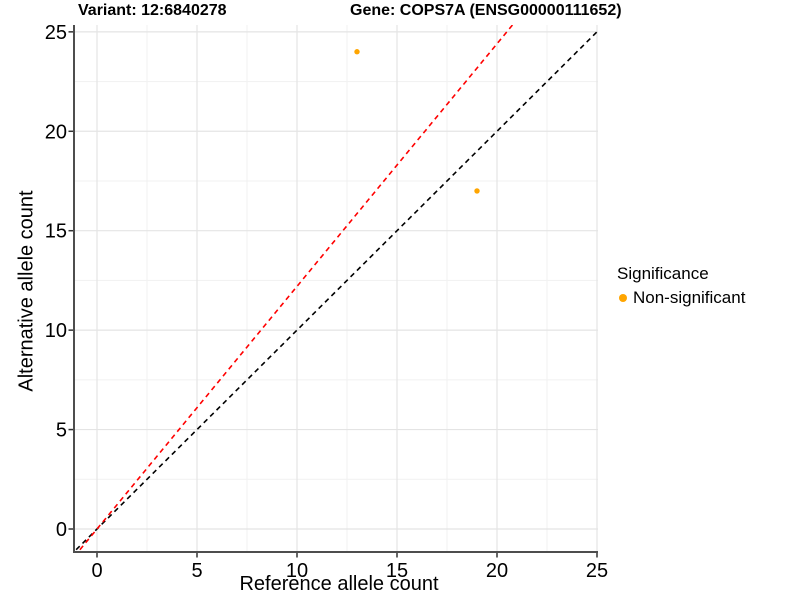  What do you see at coordinates (61, 530) in the screenshot?
I see `y-tick-label: 0` at bounding box center [61, 530].